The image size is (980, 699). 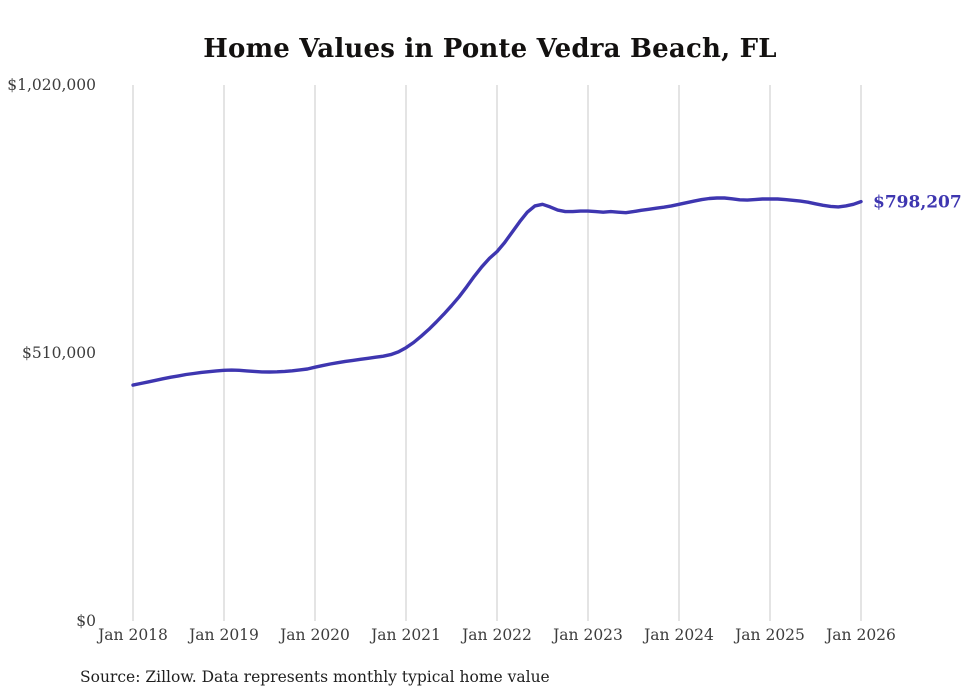 What do you see at coordinates (51, 85) in the screenshot?
I see `y-axis-tick-label: $1,020,000` at bounding box center [51, 85].